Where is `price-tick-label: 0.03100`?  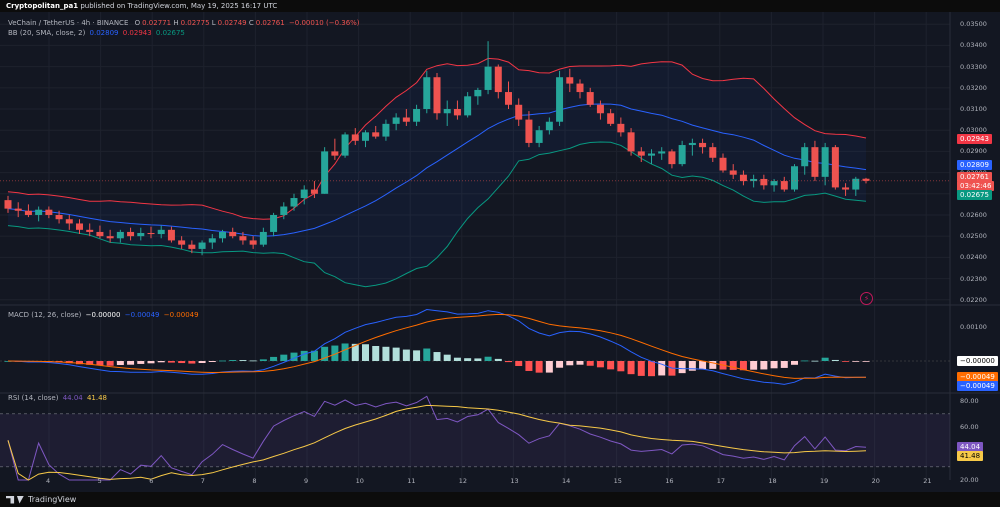
price-tick-label: 0.03100 is located at coordinates (973, 109).